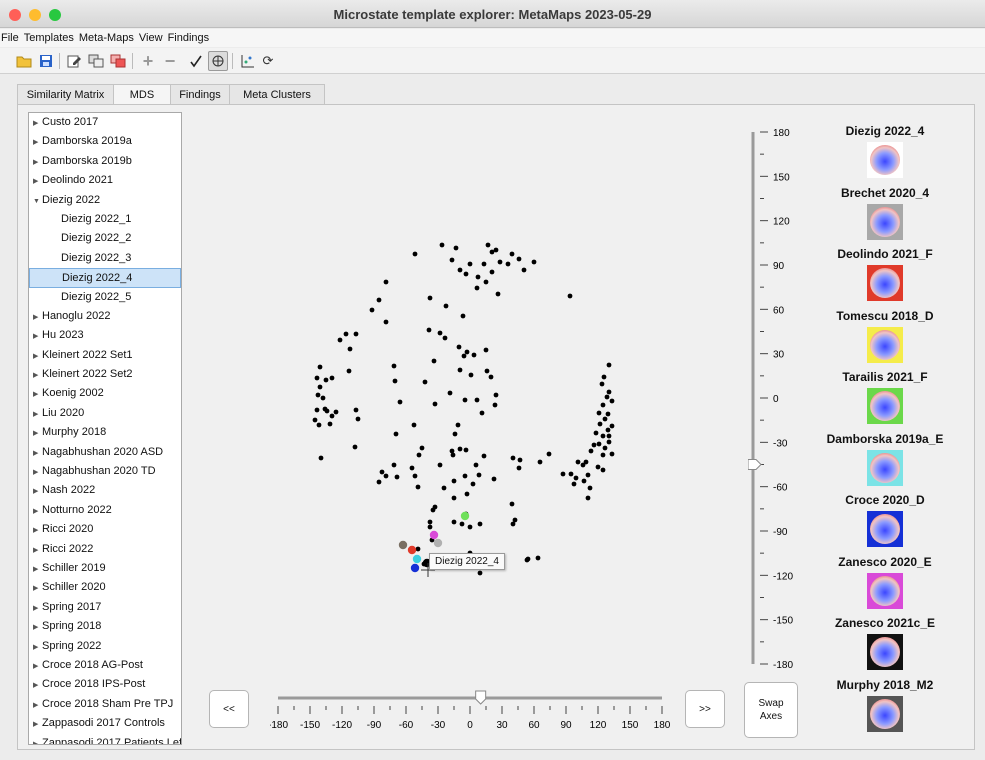 This screenshot has height=760, width=985. I want to click on minimize-window-button, so click(35, 15).